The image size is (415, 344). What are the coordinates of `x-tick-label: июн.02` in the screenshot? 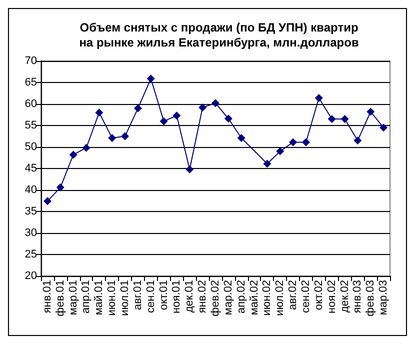 It's located at (267, 298).